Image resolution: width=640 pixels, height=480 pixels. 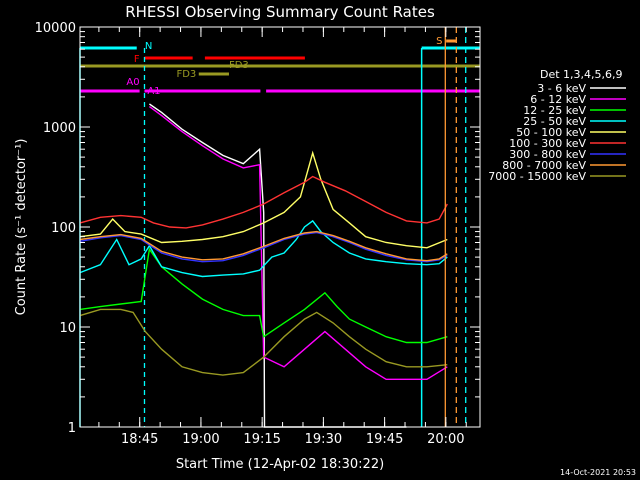 What do you see at coordinates (544, 165) in the screenshot?
I see `legend-label-8: 800 - 7000 keV` at bounding box center [544, 165].